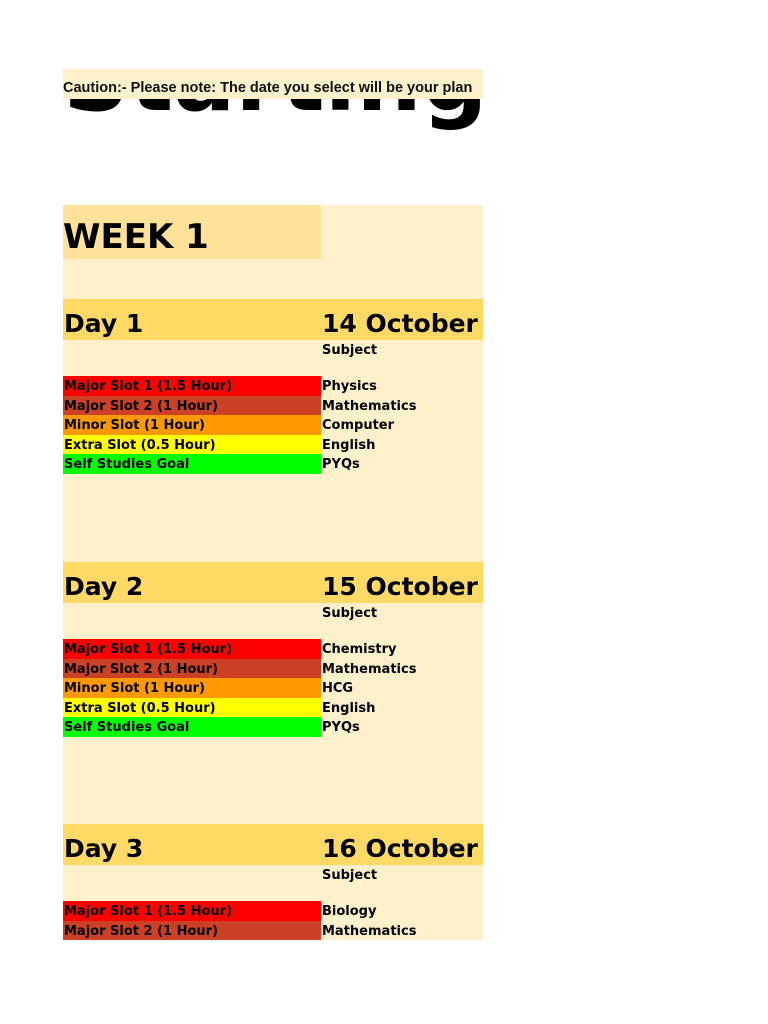 The width and height of the screenshot is (768, 1024). Describe the element at coordinates (273, 319) in the screenshot. I see `day-header: Day 1 14 October` at that location.